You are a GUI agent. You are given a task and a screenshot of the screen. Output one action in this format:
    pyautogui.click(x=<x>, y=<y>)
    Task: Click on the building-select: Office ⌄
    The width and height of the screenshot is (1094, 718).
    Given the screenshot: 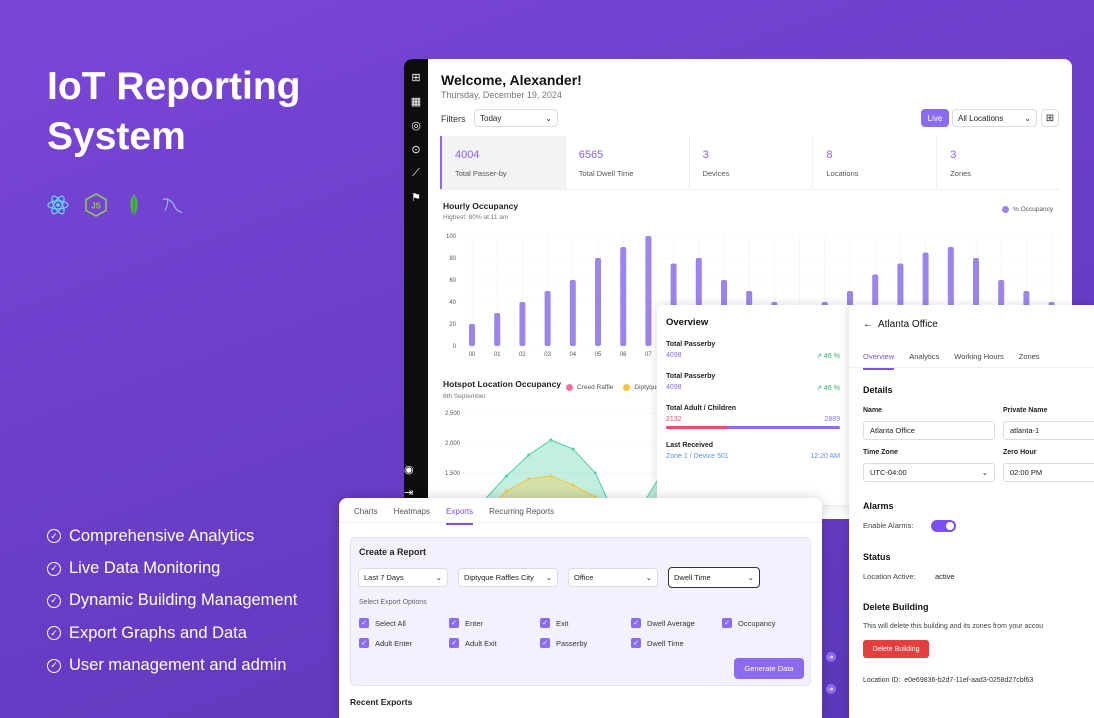 What is the action you would take?
    pyautogui.click(x=613, y=577)
    